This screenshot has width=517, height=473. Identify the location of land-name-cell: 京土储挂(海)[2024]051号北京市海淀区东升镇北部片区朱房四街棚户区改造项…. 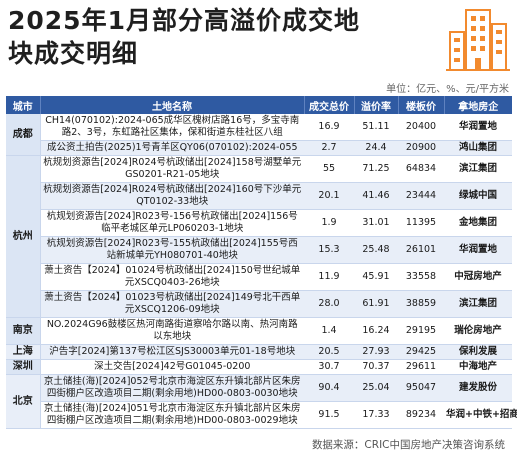
(172, 415).